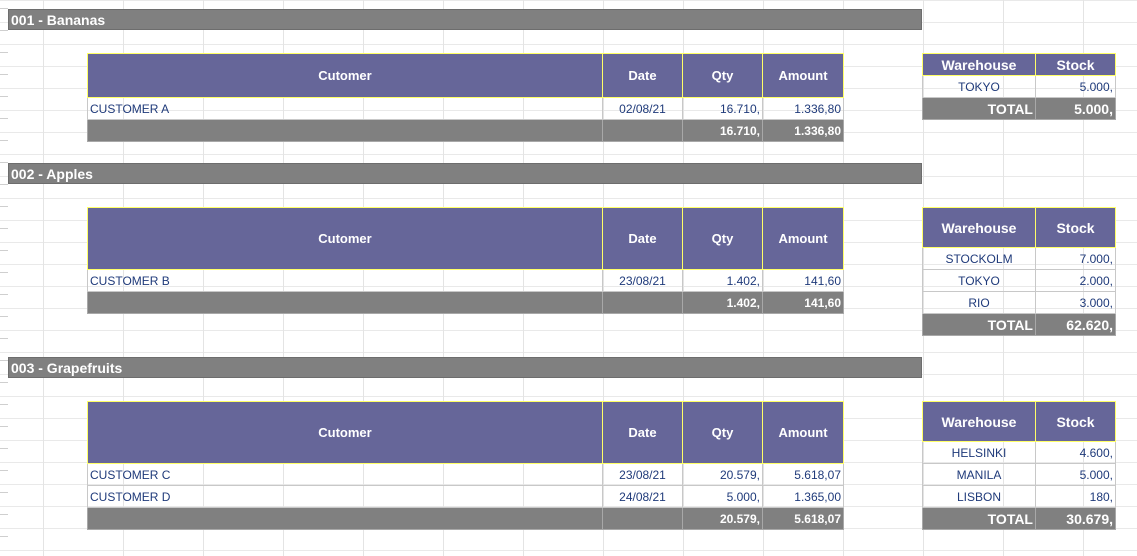 This screenshot has width=1137, height=556. What do you see at coordinates (722, 302) in the screenshot?
I see `qty-total-cell: 1.402,` at bounding box center [722, 302].